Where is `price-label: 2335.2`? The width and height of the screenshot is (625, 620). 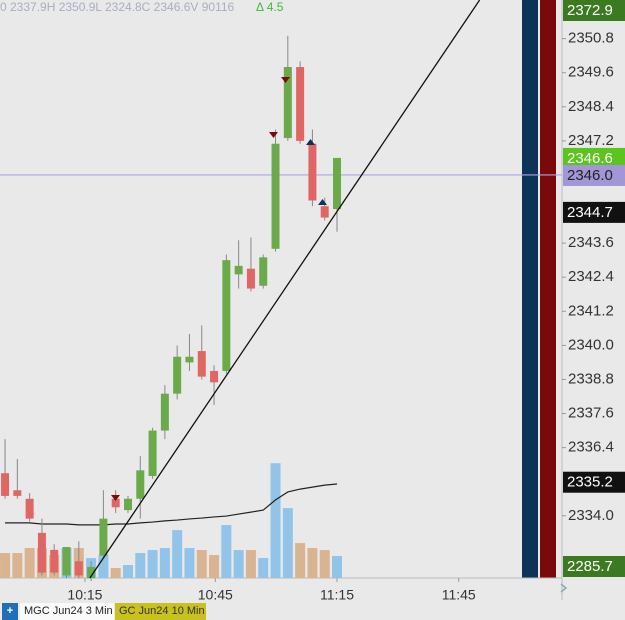 price-label: 2335.2 is located at coordinates (590, 482).